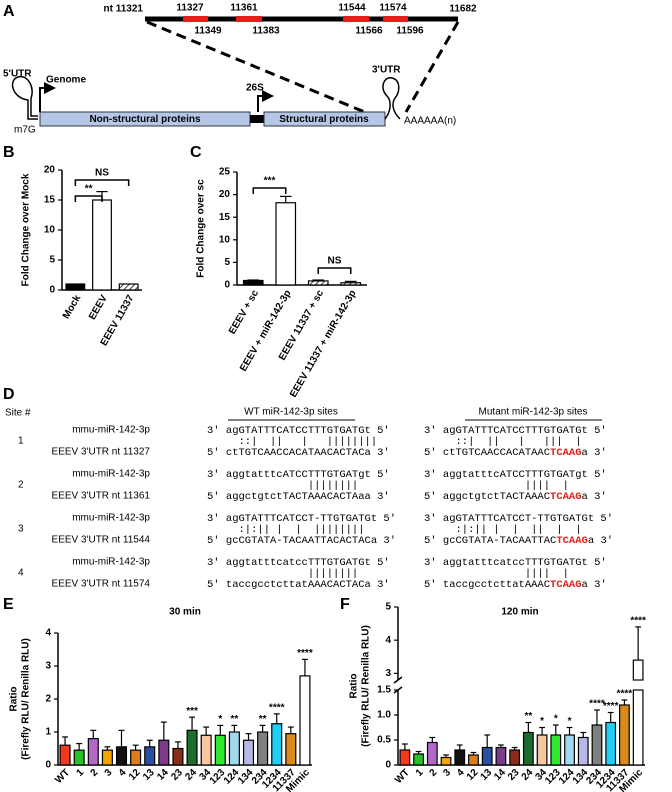 This screenshot has width=672, height=792. What do you see at coordinates (21, 573) in the screenshot?
I see `site-number: 4` at bounding box center [21, 573].